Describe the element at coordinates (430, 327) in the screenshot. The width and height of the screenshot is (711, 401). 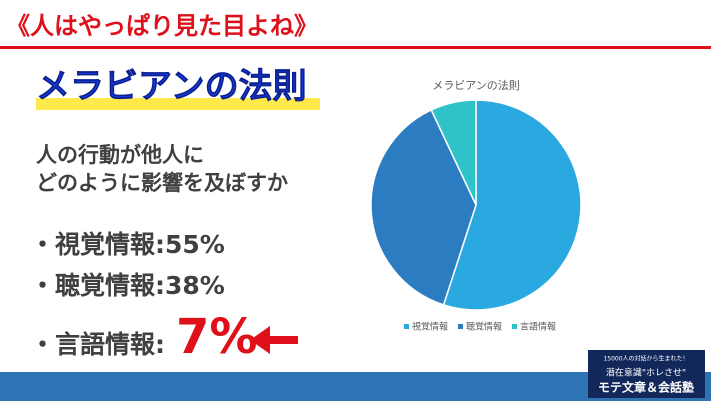
I see `legend-label: 視覚情報` at that location.